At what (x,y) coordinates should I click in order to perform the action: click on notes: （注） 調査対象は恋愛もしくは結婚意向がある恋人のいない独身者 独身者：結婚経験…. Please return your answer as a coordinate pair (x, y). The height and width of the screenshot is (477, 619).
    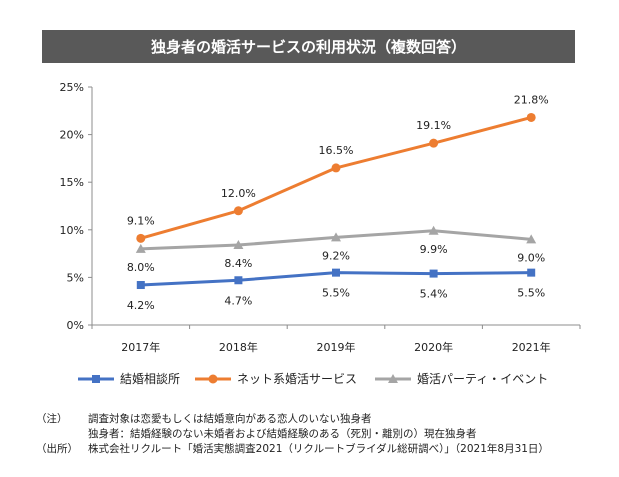
    Looking at the image, I should click on (292, 434).